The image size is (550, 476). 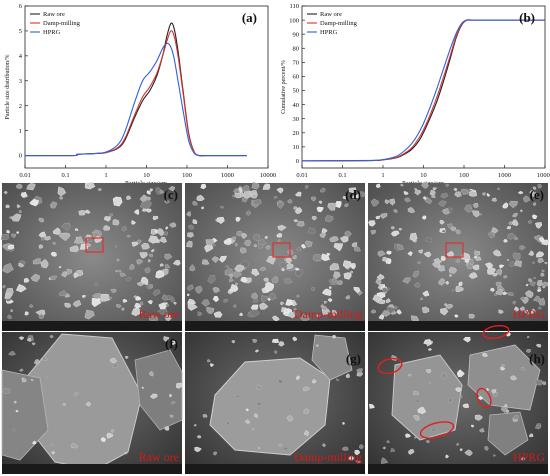 I want to click on sem-g-large-particle, so click(x=270, y=406).